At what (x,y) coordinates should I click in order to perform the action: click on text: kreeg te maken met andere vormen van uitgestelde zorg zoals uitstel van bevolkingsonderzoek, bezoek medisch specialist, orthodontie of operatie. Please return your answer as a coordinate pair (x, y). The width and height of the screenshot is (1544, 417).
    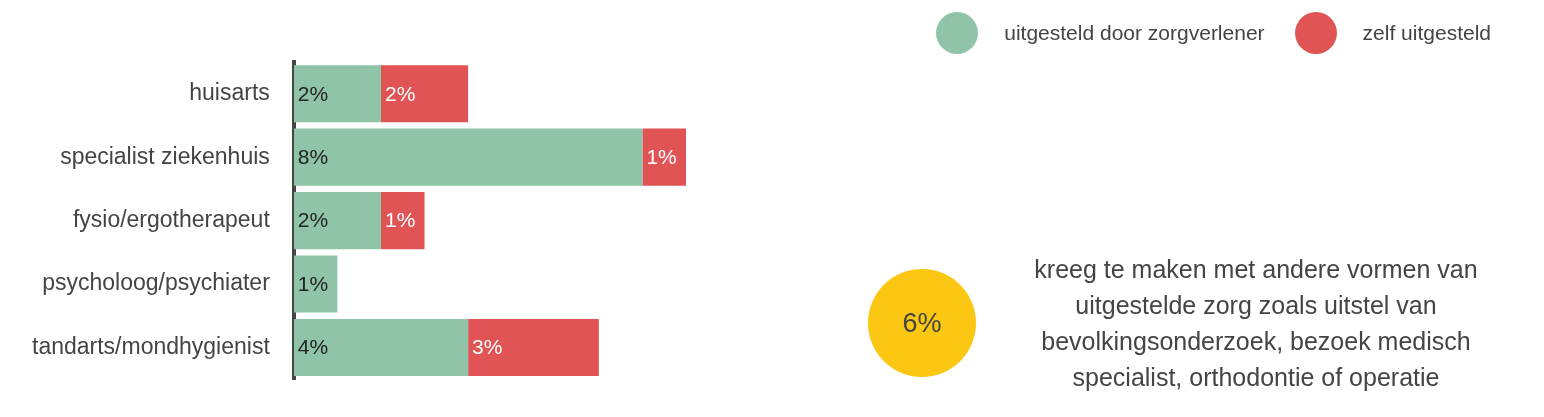
    Looking at the image, I should click on (1256, 323).